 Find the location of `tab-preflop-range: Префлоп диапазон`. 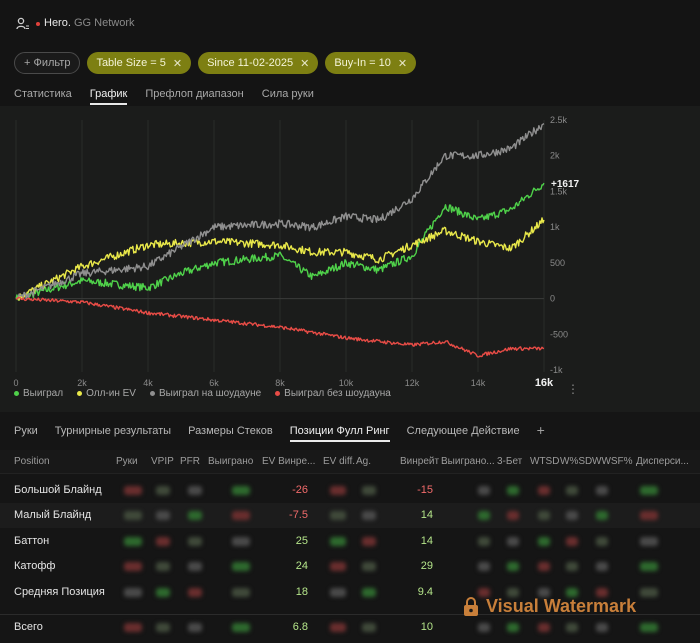

tab-preflop-range: Префлоп диапазон is located at coordinates (194, 94).